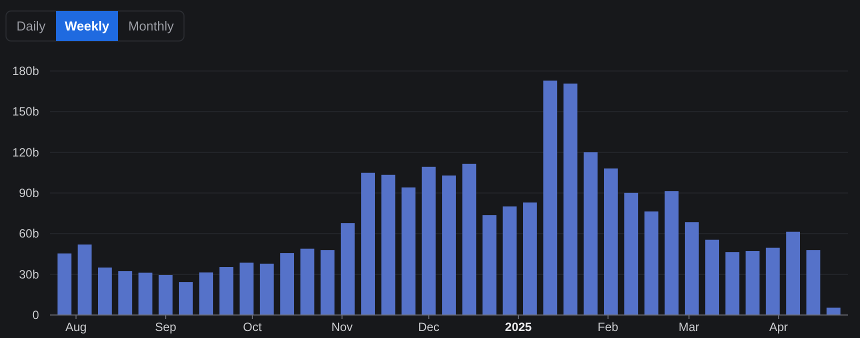 The width and height of the screenshot is (860, 338). What do you see at coordinates (31, 26) in the screenshot?
I see `text: Daily` at bounding box center [31, 26].